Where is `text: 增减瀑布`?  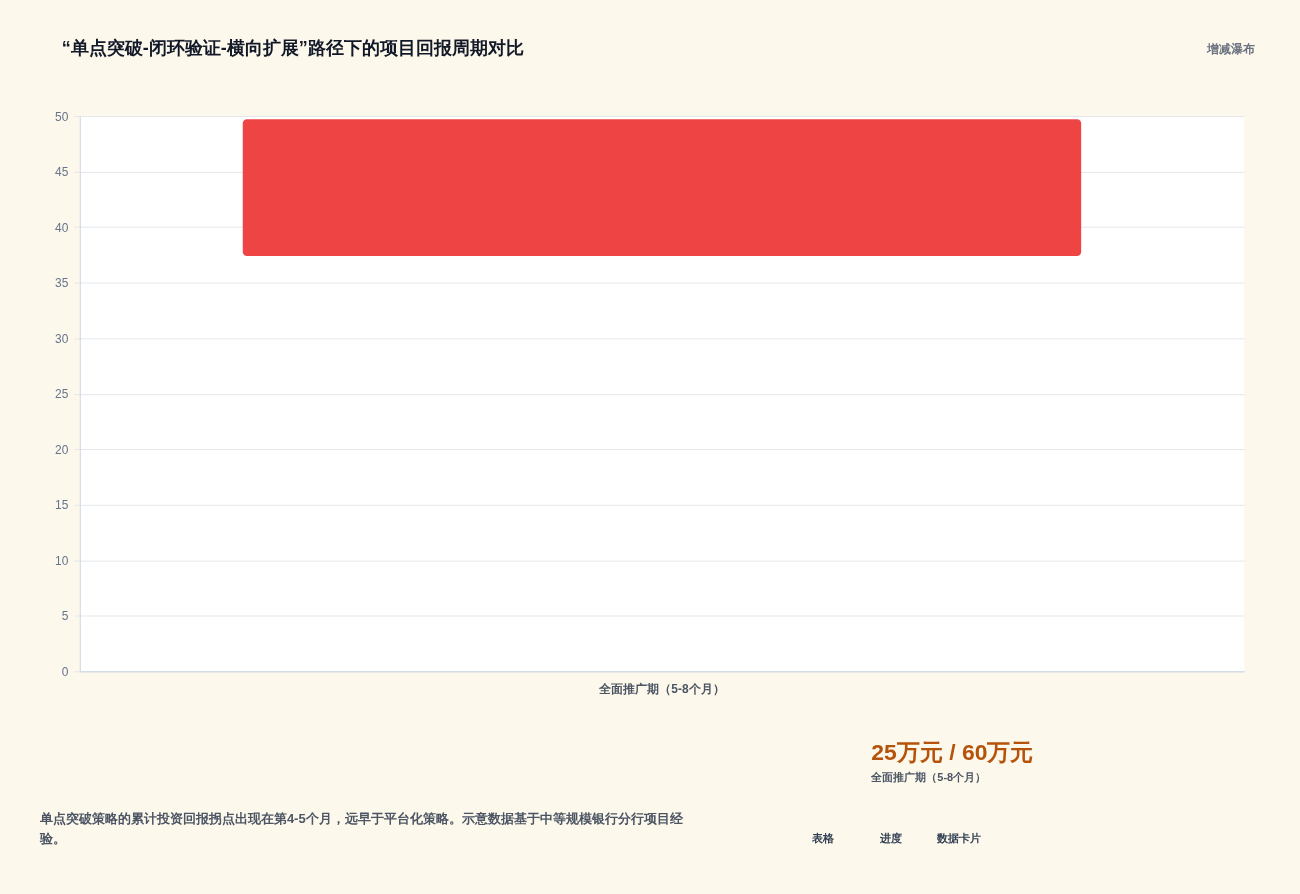 text: 增减瀑布 is located at coordinates (1231, 49).